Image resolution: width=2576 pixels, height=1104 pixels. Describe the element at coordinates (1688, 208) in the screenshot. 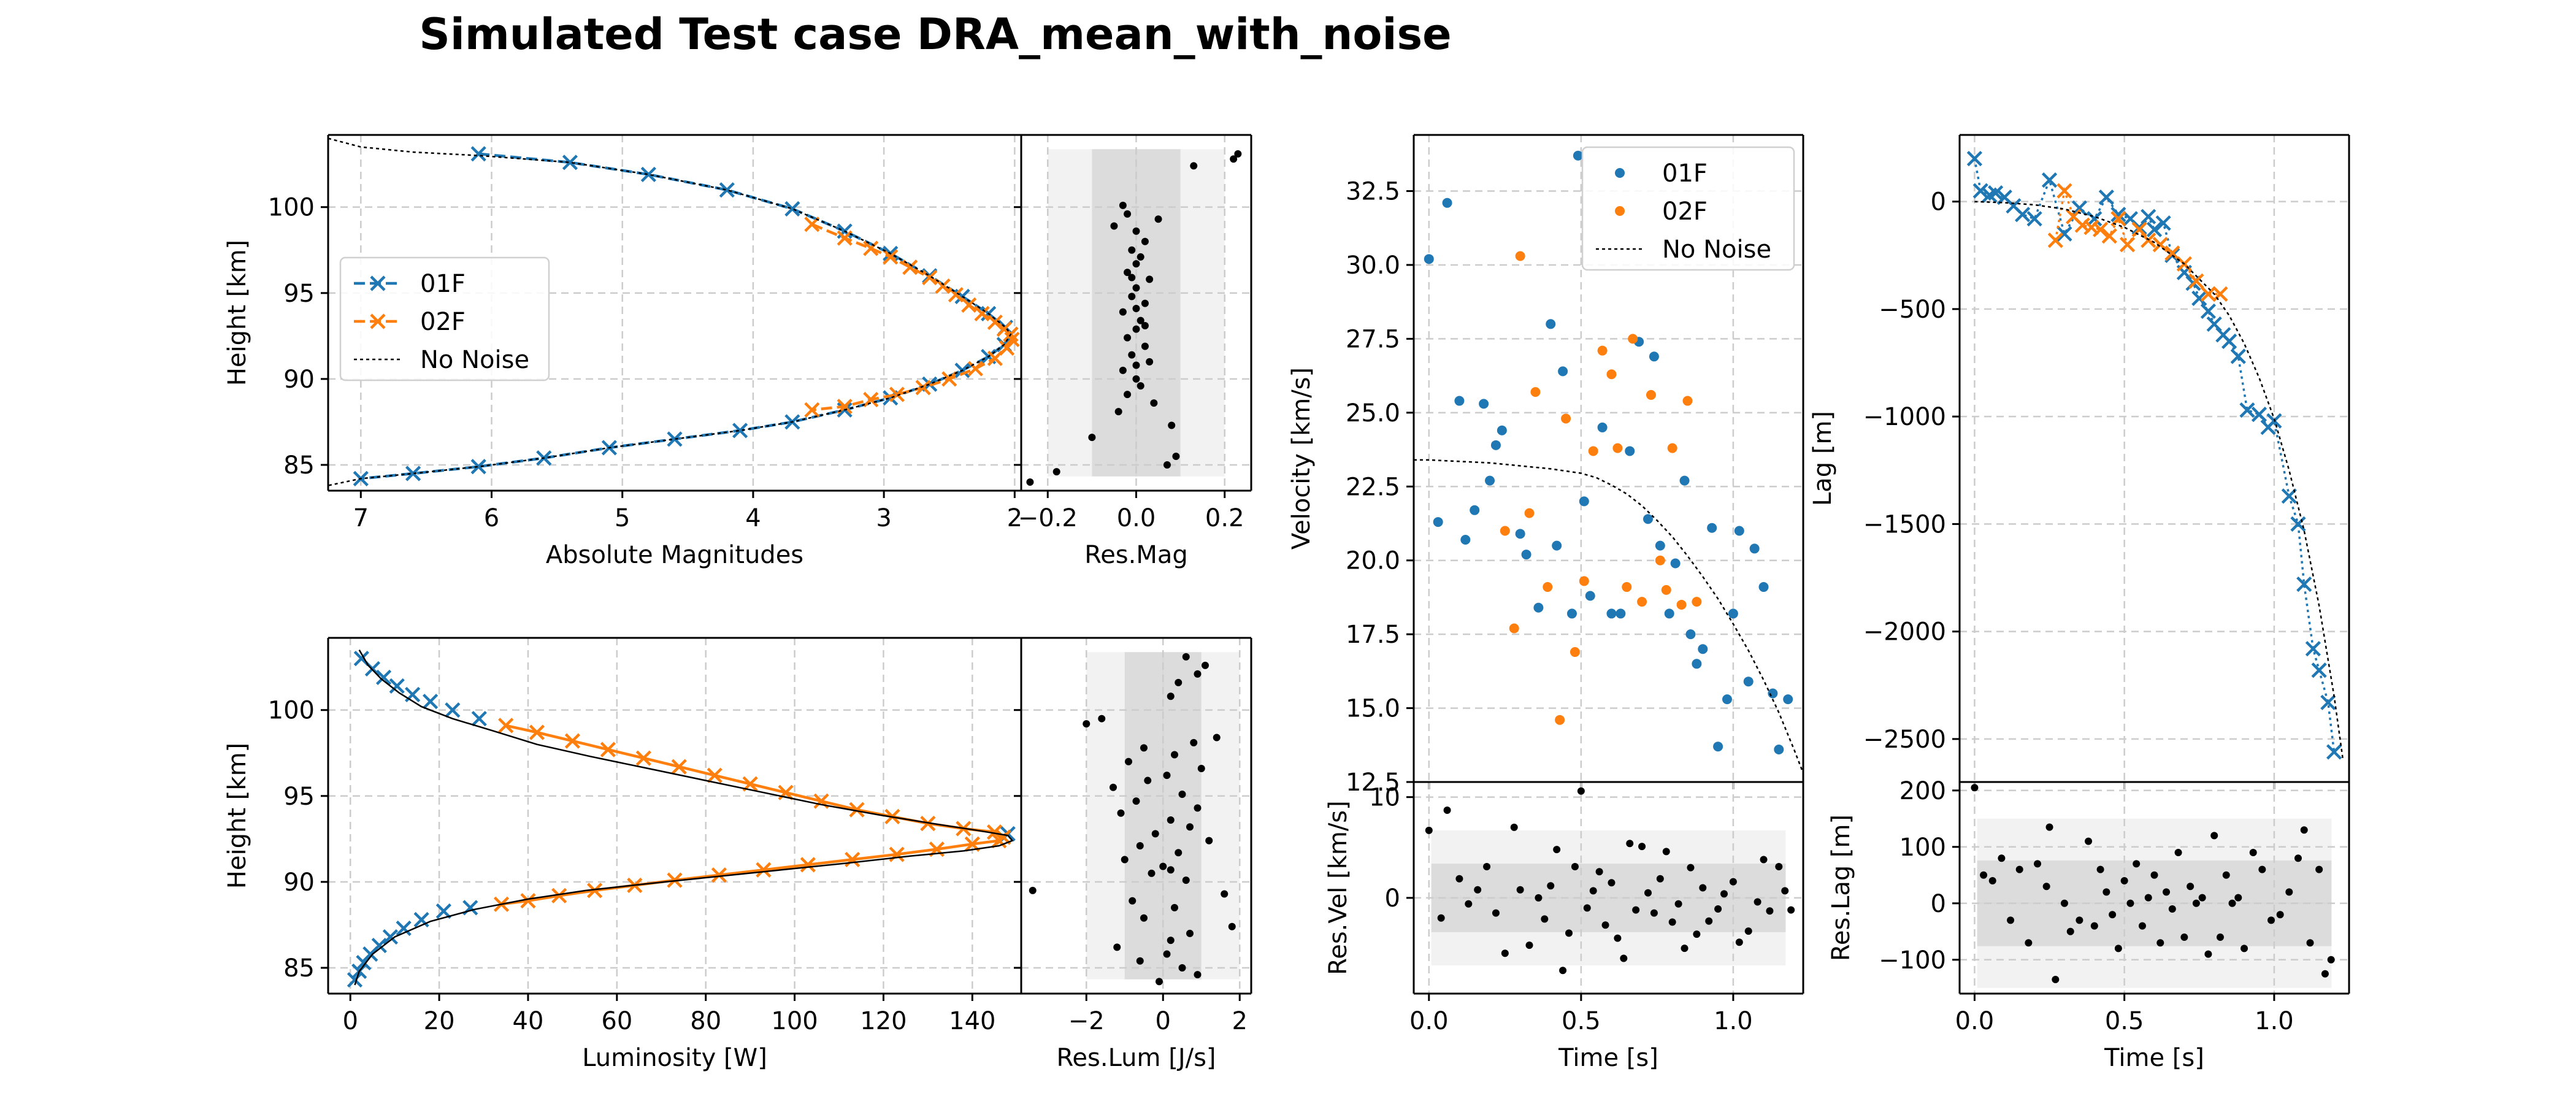

I see `legend: 01F 02F No Noise` at that location.